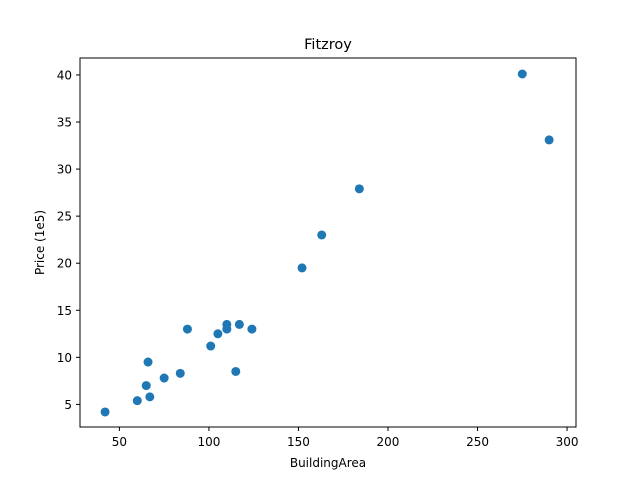 This screenshot has width=640, height=480. What do you see at coordinates (388, 442) in the screenshot?
I see `x-tick-label: 200` at bounding box center [388, 442].